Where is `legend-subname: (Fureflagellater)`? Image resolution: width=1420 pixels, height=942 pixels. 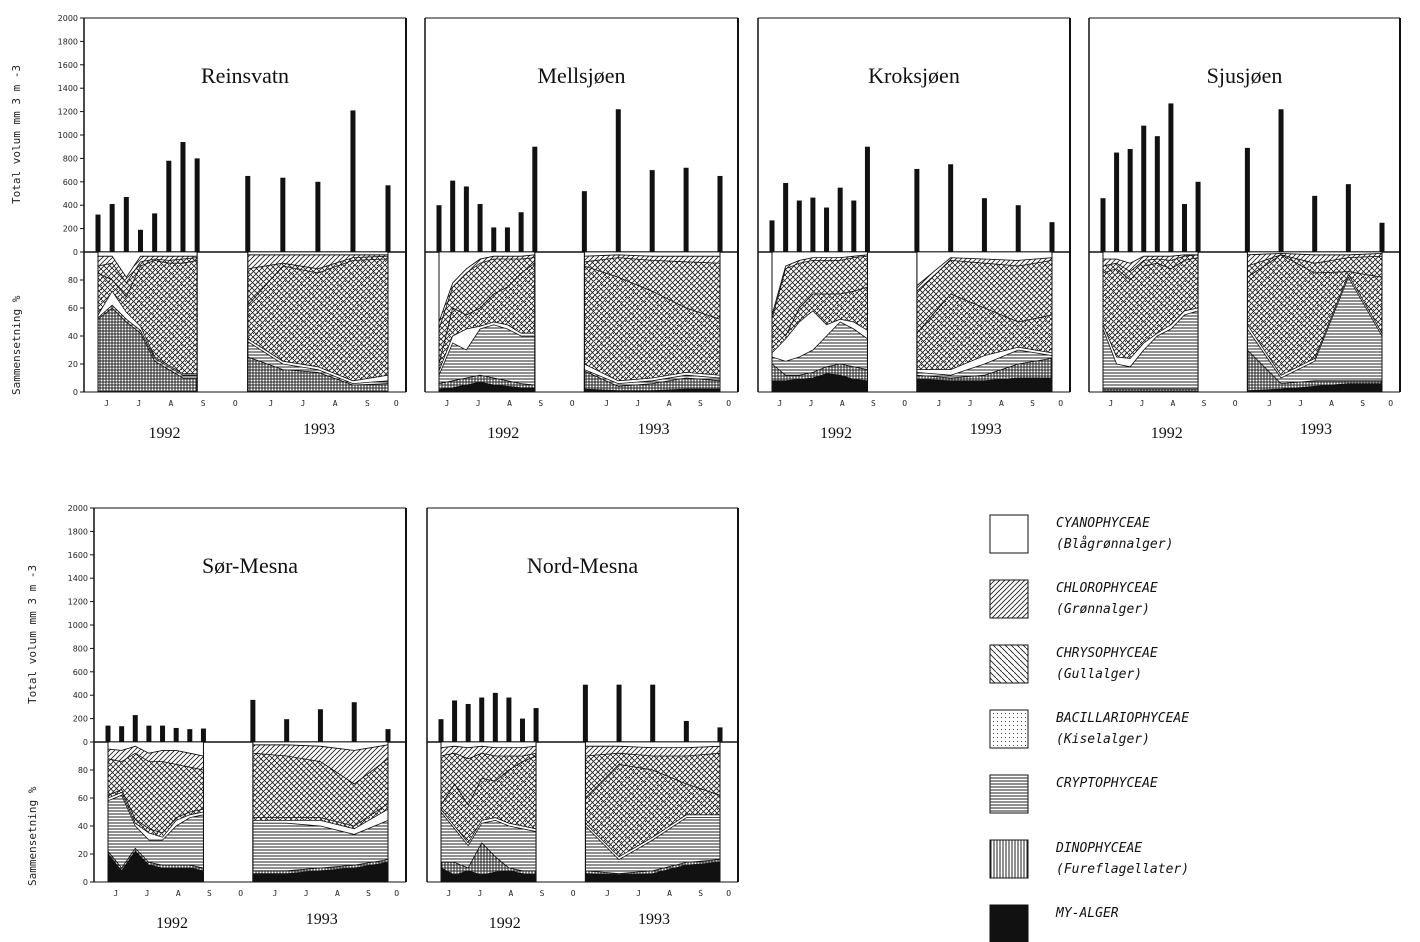
legend-subname: (Fureflagellater) is located at coordinates (1122, 869).